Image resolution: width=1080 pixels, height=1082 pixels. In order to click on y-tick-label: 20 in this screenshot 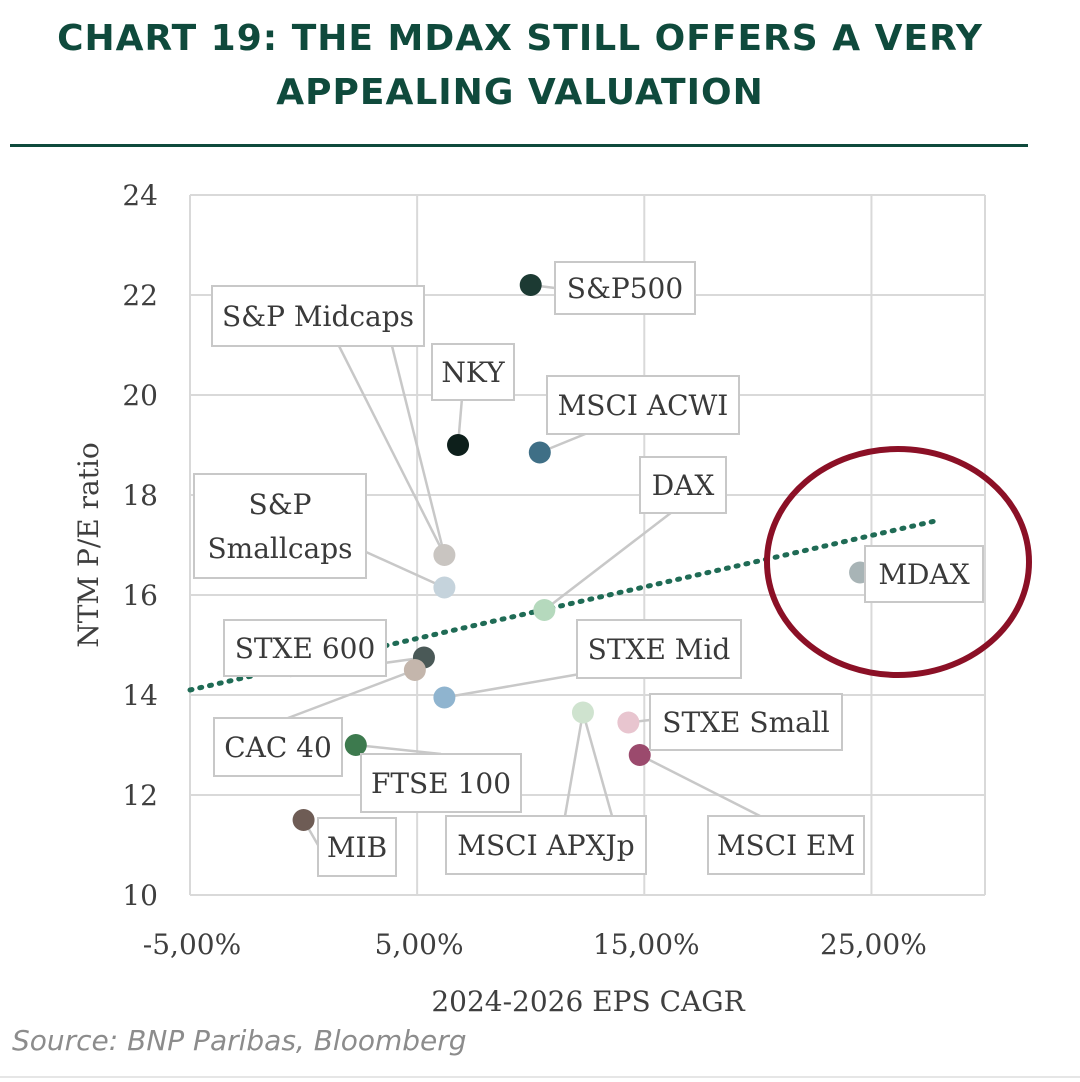, I will do `click(140, 395)`.